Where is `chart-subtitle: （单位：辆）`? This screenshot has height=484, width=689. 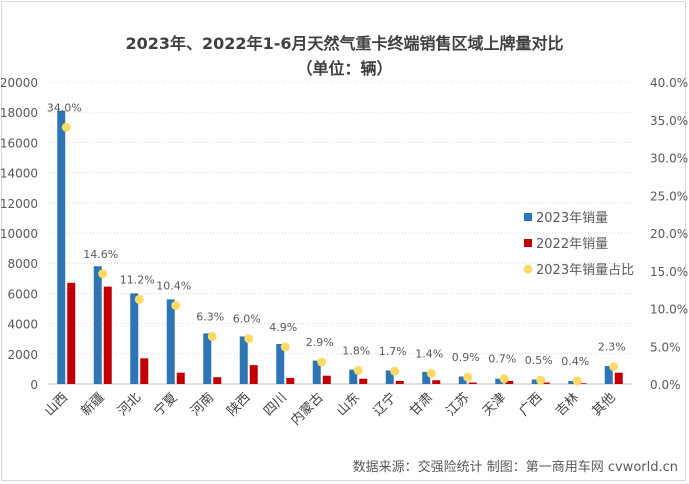
chart-subtitle: （单位：辆） is located at coordinates (344, 68).